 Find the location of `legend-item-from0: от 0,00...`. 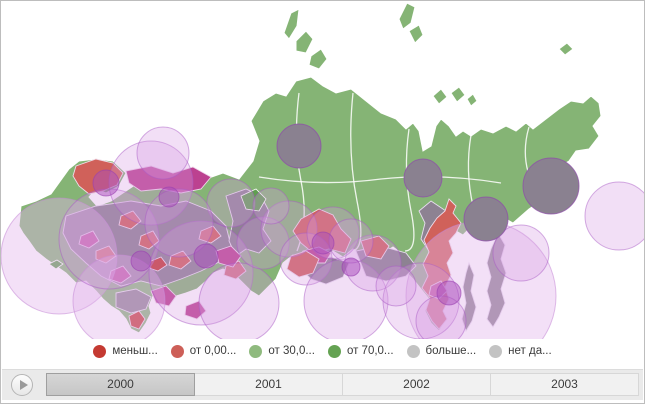

legend-item-from0: от 0,00... is located at coordinates (203, 351).